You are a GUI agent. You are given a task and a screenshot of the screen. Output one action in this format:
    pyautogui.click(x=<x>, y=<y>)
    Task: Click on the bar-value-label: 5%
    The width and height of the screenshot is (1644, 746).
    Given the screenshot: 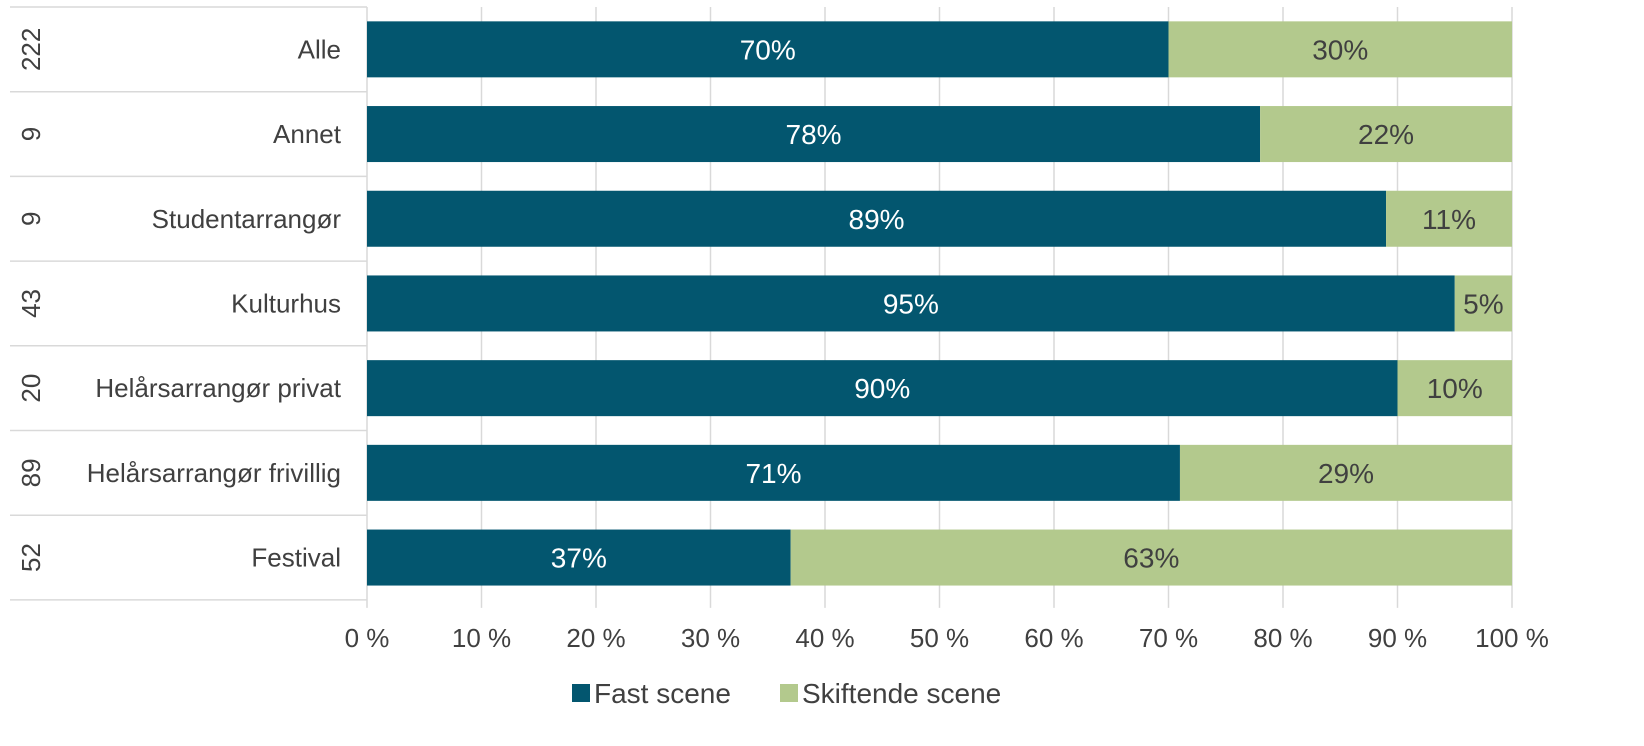 What is the action you would take?
    pyautogui.click(x=1483, y=303)
    